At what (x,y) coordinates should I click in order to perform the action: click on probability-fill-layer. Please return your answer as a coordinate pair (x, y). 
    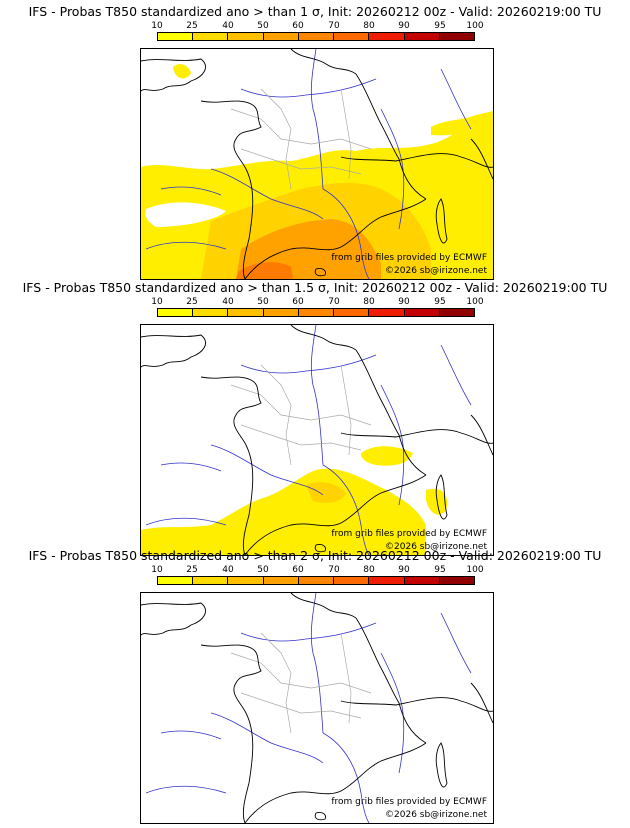
    Looking at the image, I should click on (294, 500).